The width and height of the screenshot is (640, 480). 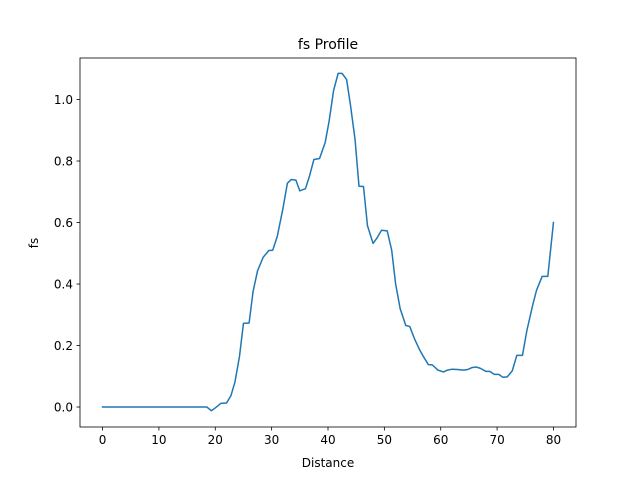 I want to click on x-tick-label: 10, so click(x=158, y=440).